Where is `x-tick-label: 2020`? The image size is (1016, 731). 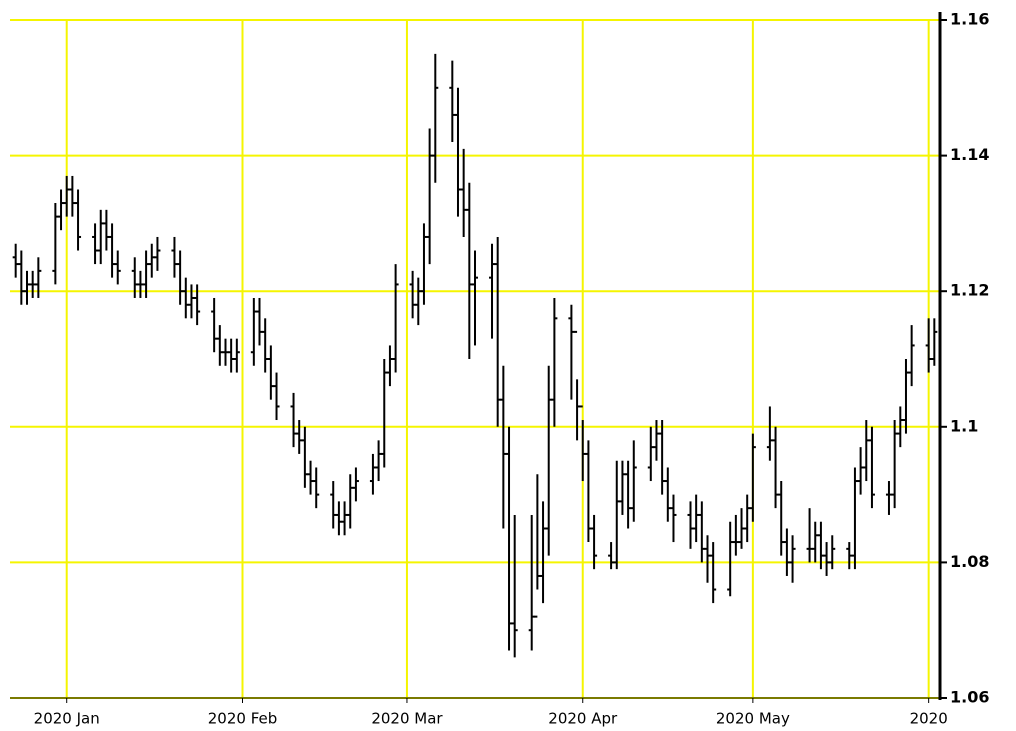
x-tick-label: 2020 is located at coordinates (929, 719).